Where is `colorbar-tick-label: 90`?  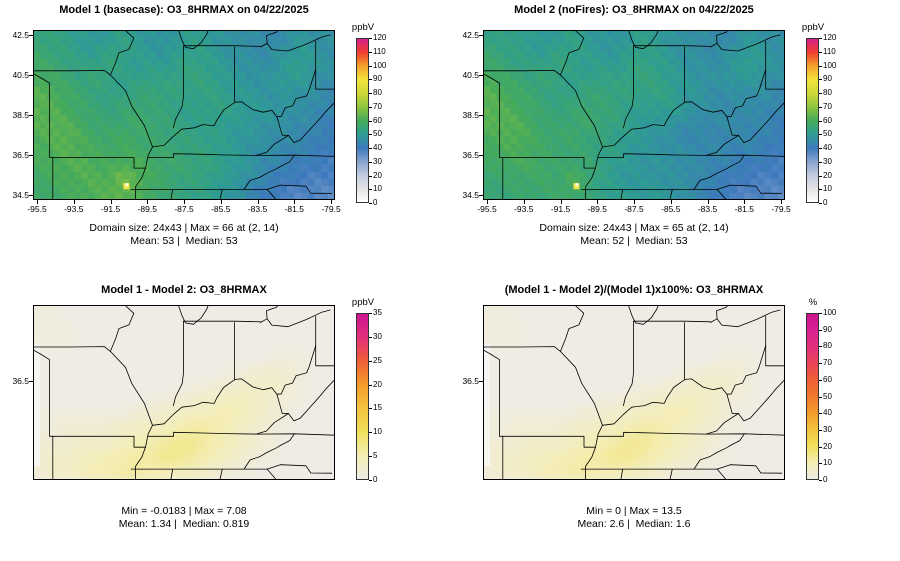 colorbar-tick-label: 90 is located at coordinates (377, 79).